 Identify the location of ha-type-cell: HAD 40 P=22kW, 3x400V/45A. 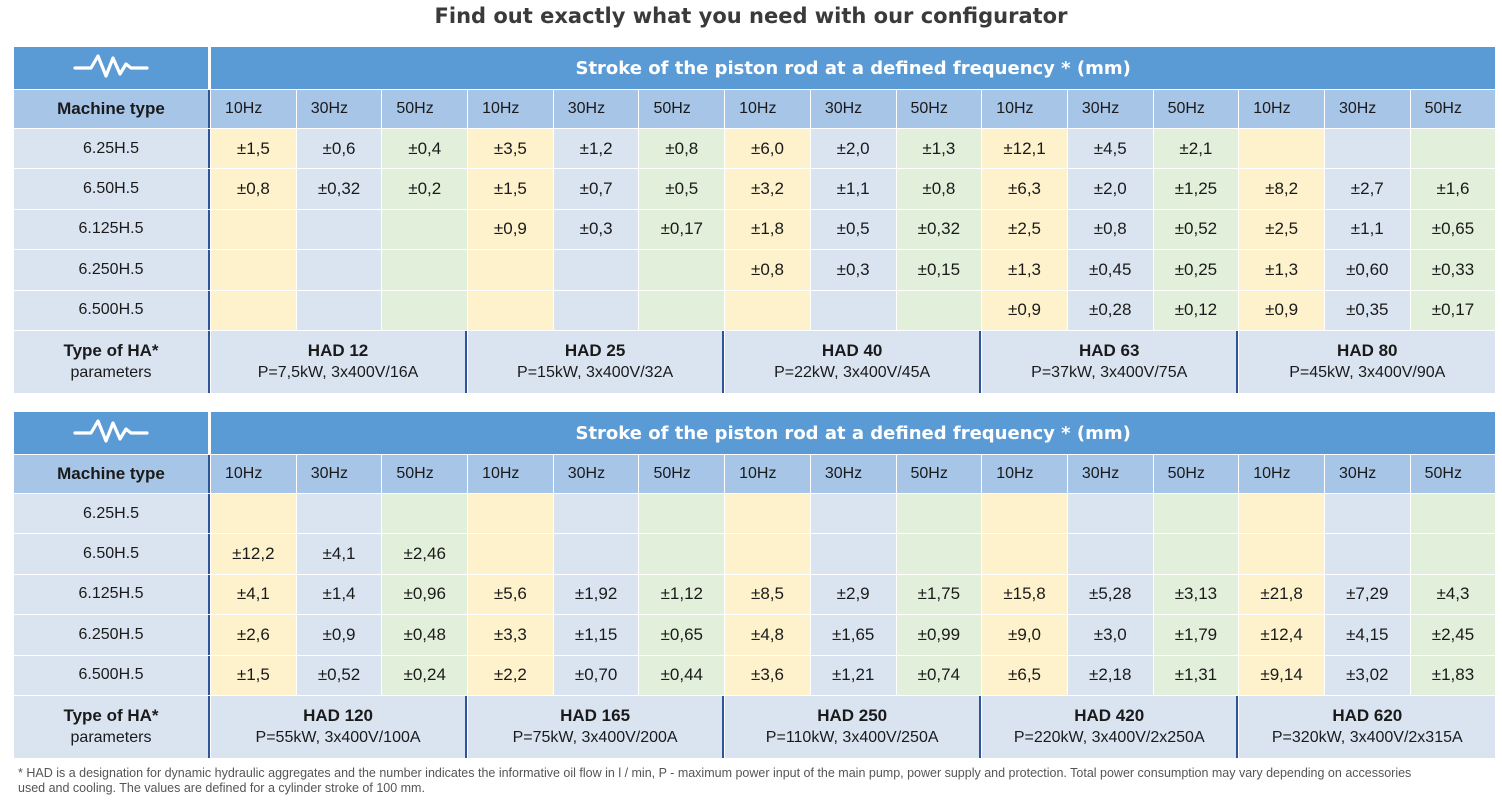
(853, 361).